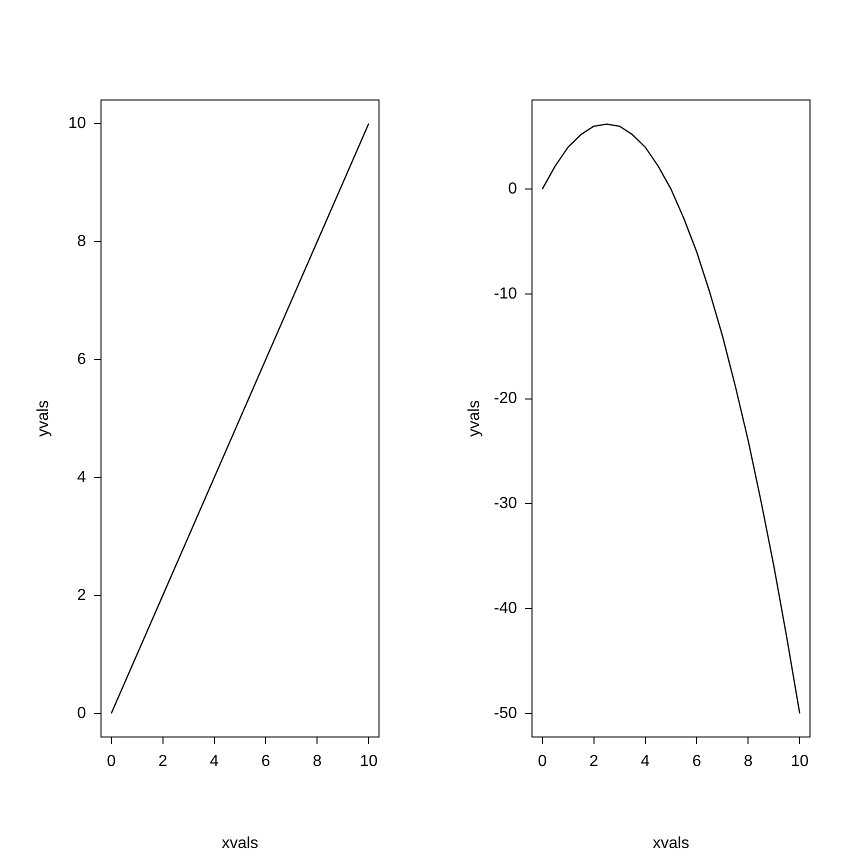 The height and width of the screenshot is (863, 863). I want to click on y-tick-label: -30, so click(506, 503).